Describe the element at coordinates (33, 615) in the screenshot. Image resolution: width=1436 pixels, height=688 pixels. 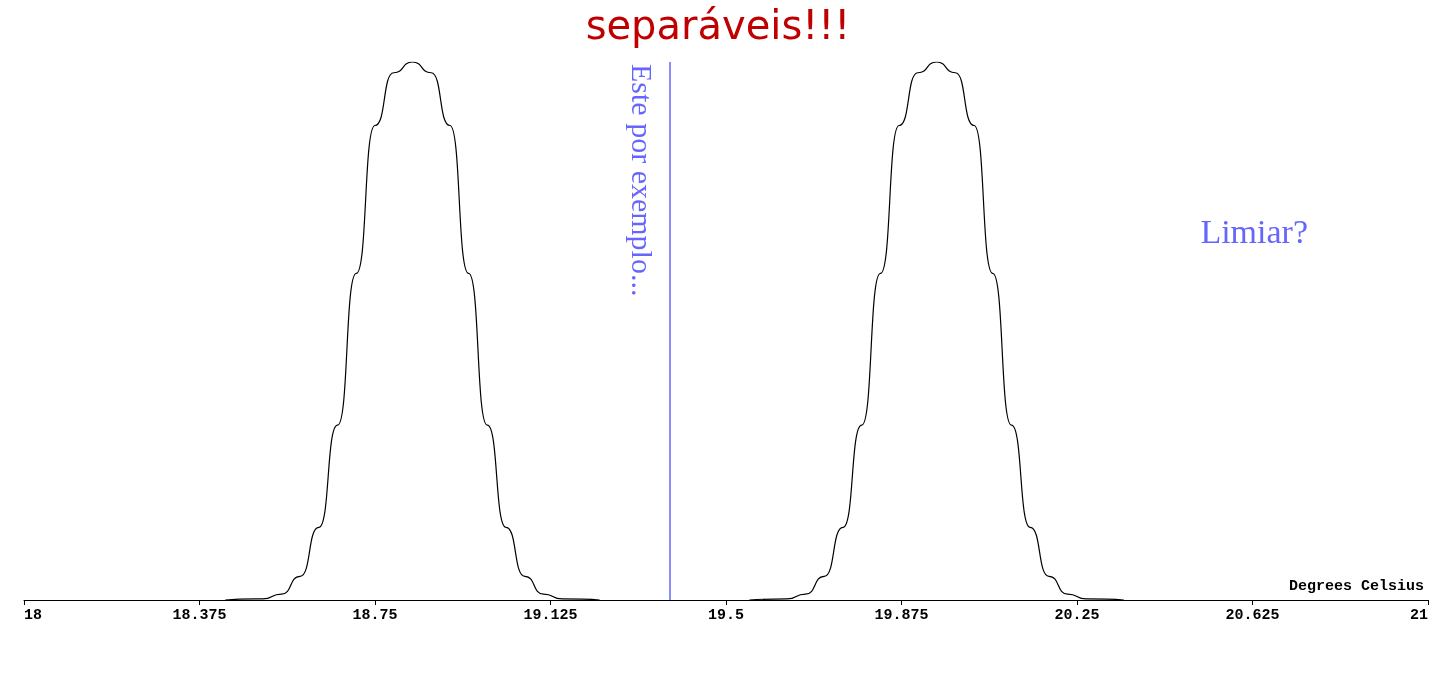
I see `x-tick-label: 18` at that location.